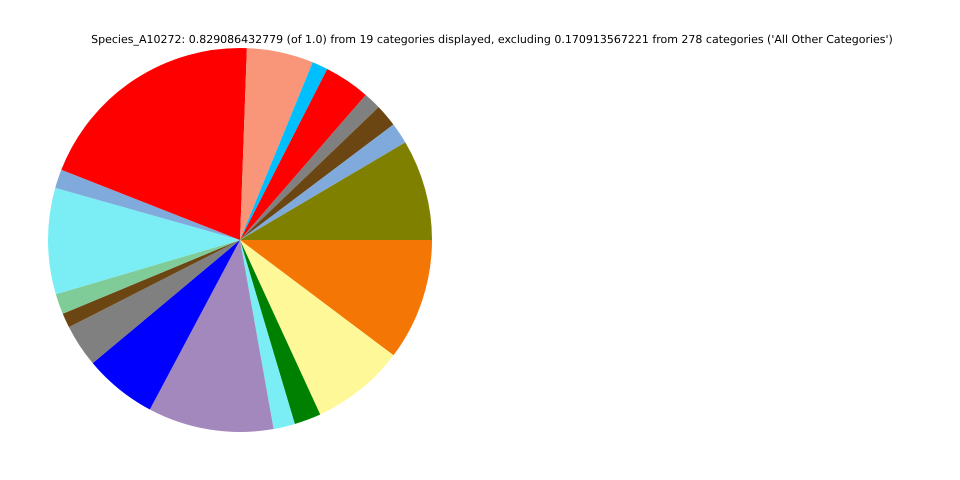 Image resolution: width=960 pixels, height=480 pixels. Describe the element at coordinates (492, 39) in the screenshot. I see `text: Species_A10272: 0.829086432779 (of 1.0) from 19 categories displayed, excluding 0.170913567221 from 278 categories ('All Other Categories')` at that location.